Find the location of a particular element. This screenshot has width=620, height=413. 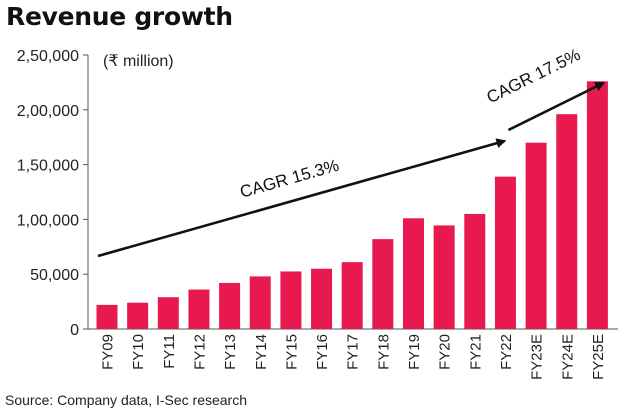

bar-fy22 is located at coordinates (505, 252).